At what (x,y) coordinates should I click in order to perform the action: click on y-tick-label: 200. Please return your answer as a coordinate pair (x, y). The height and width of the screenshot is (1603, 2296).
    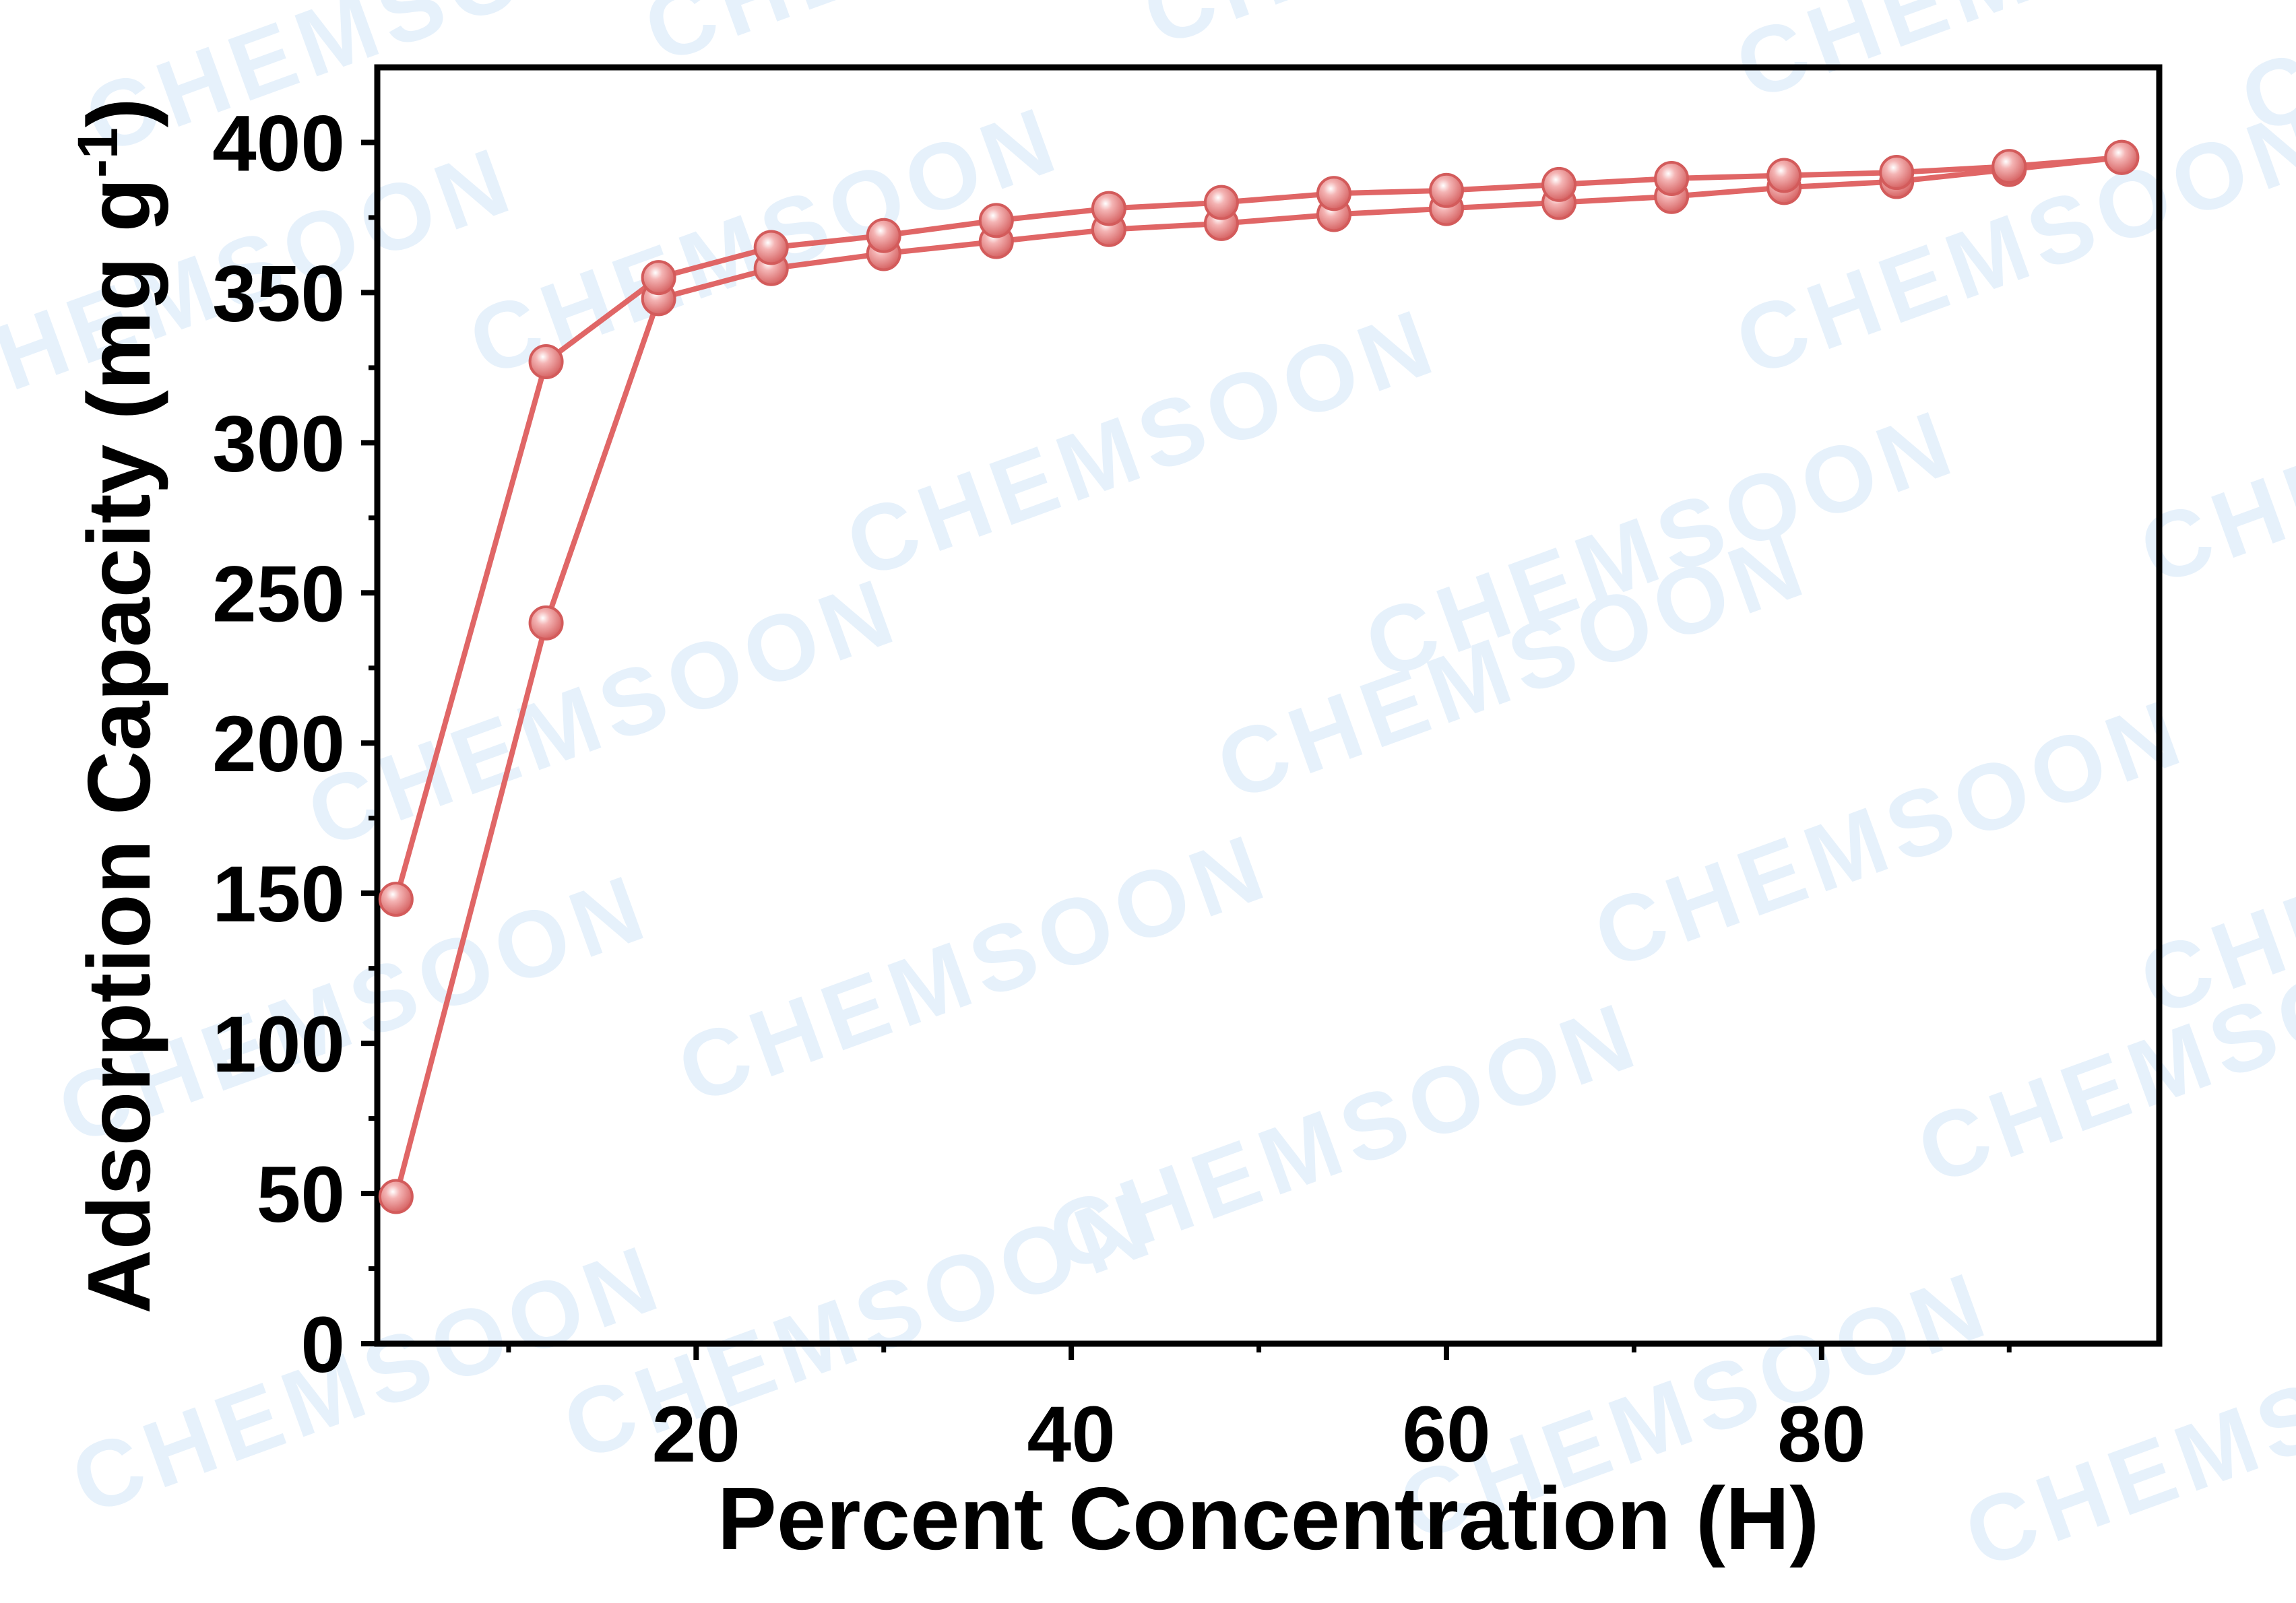
    Looking at the image, I should click on (278, 744).